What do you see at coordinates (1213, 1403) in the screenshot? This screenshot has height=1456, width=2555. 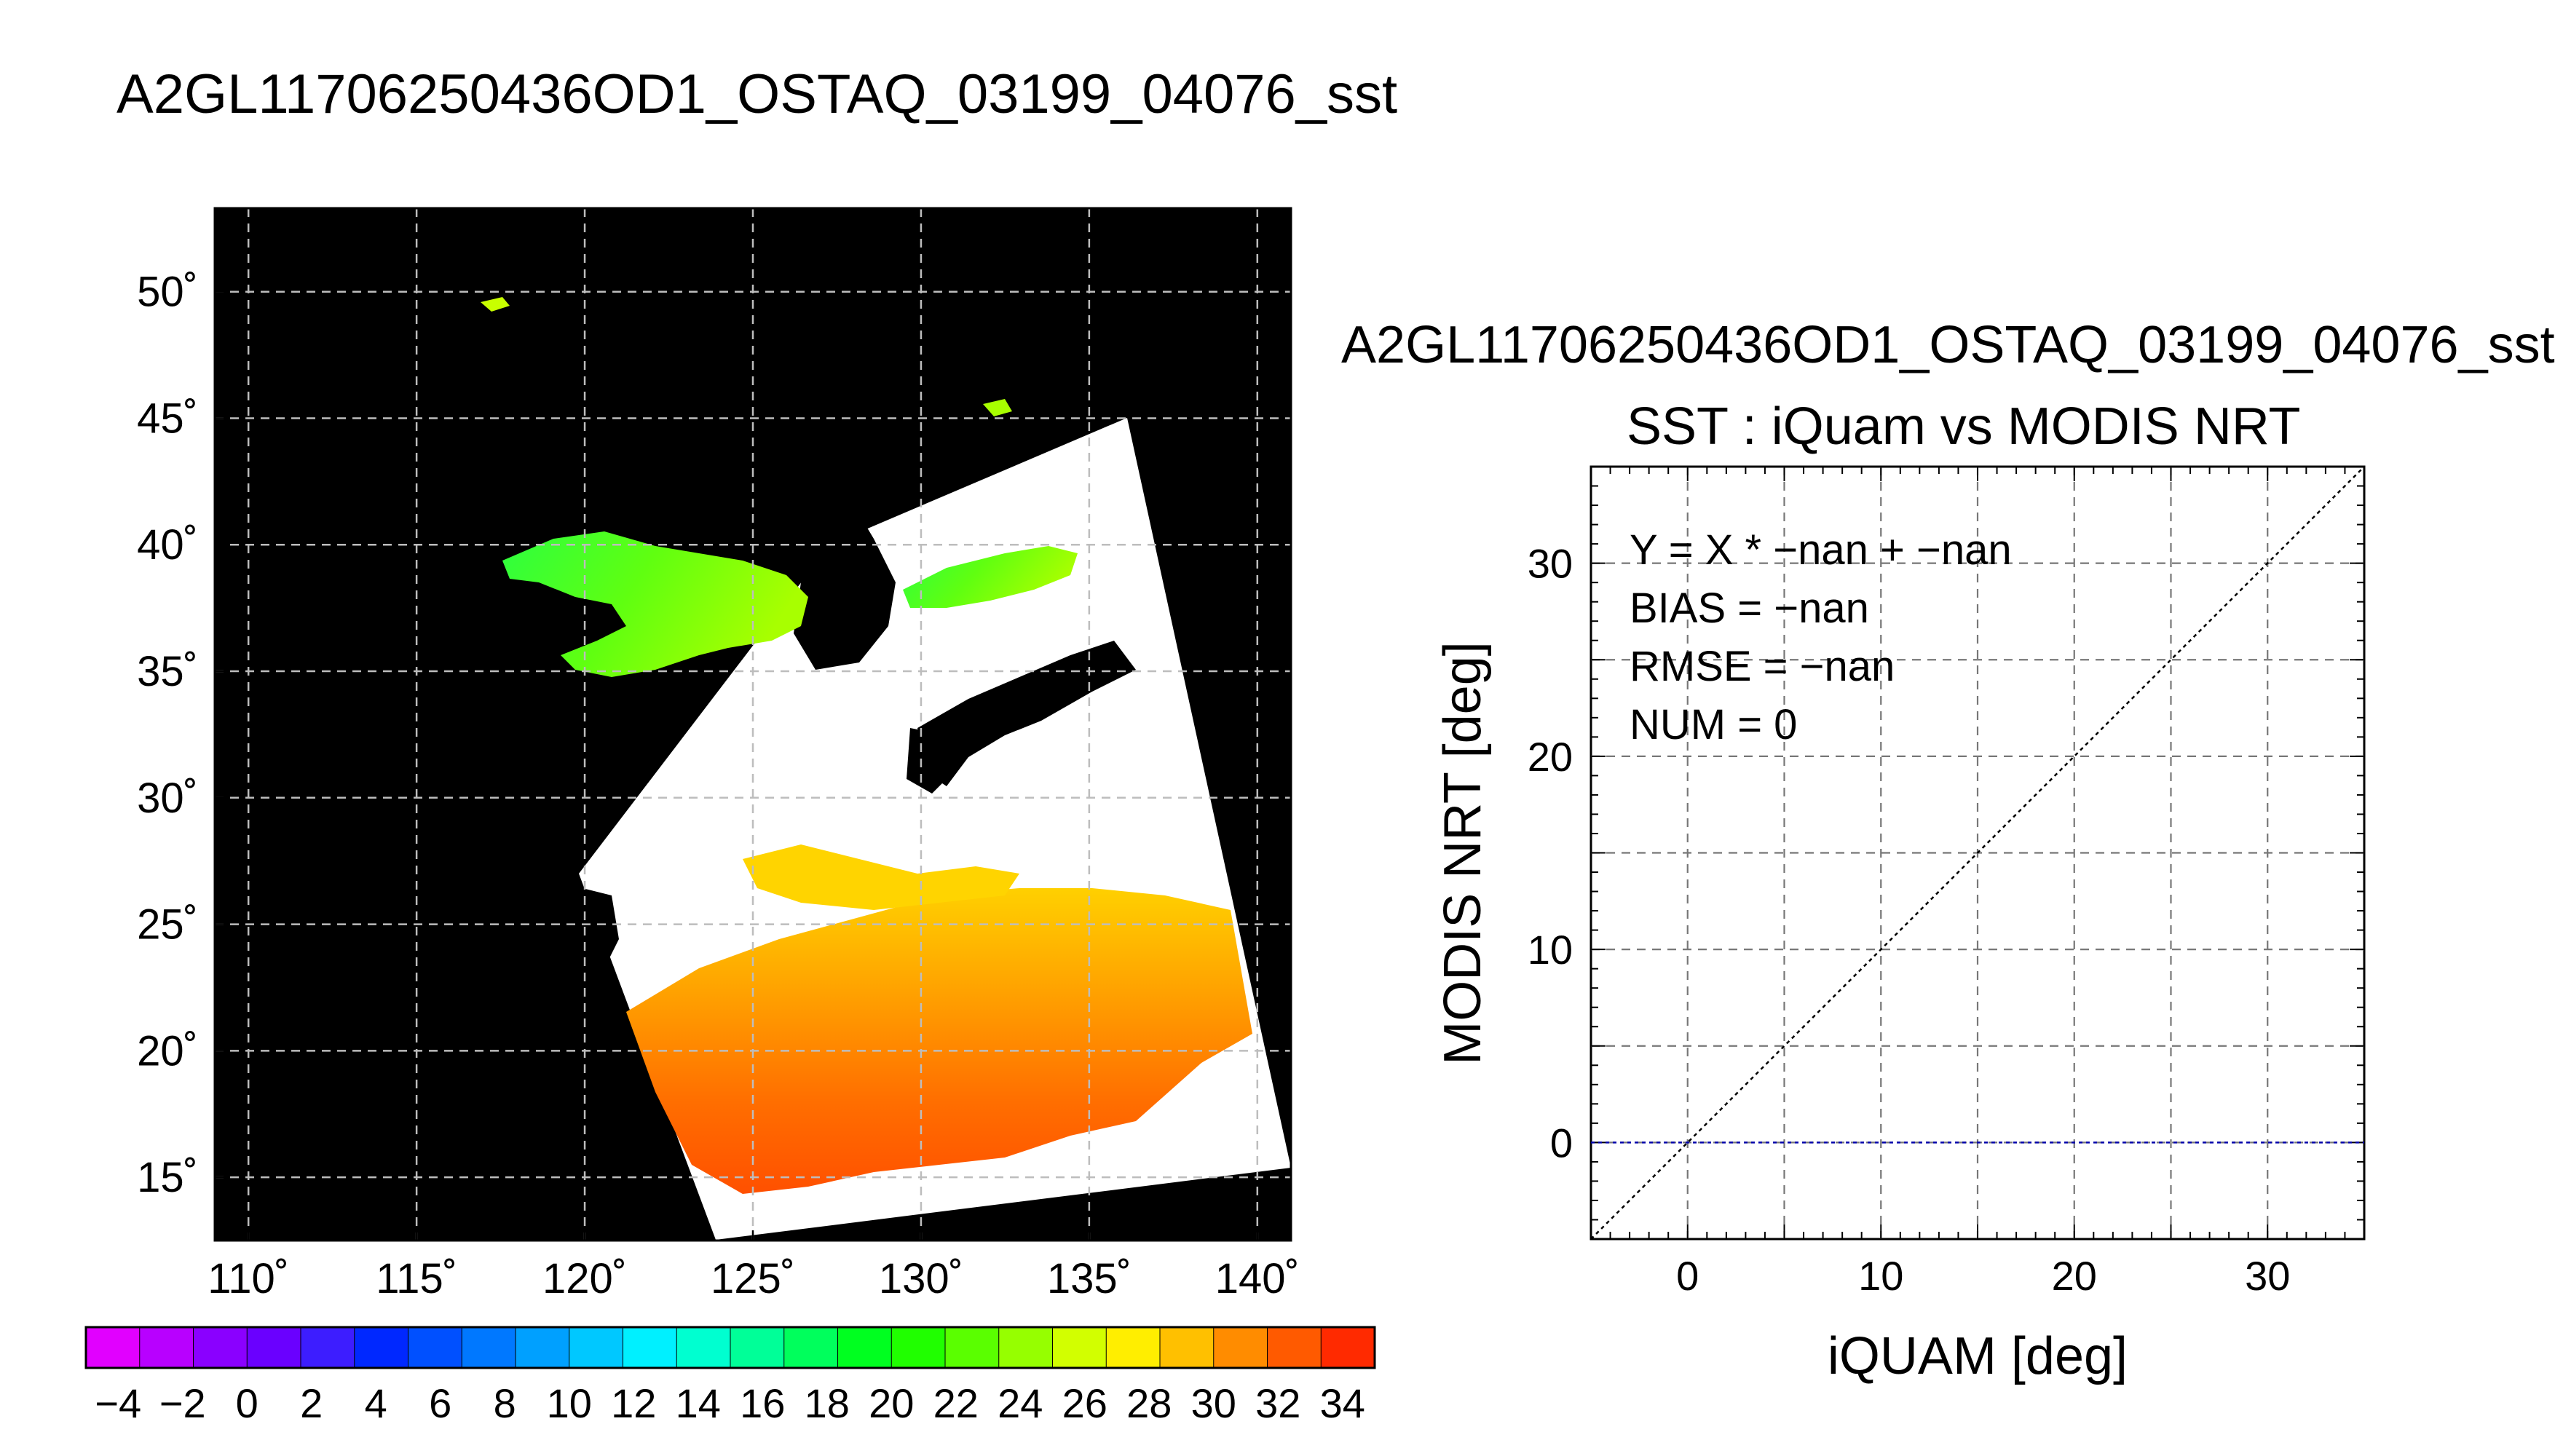 I see `colorbar-tick-label: 30` at bounding box center [1213, 1403].